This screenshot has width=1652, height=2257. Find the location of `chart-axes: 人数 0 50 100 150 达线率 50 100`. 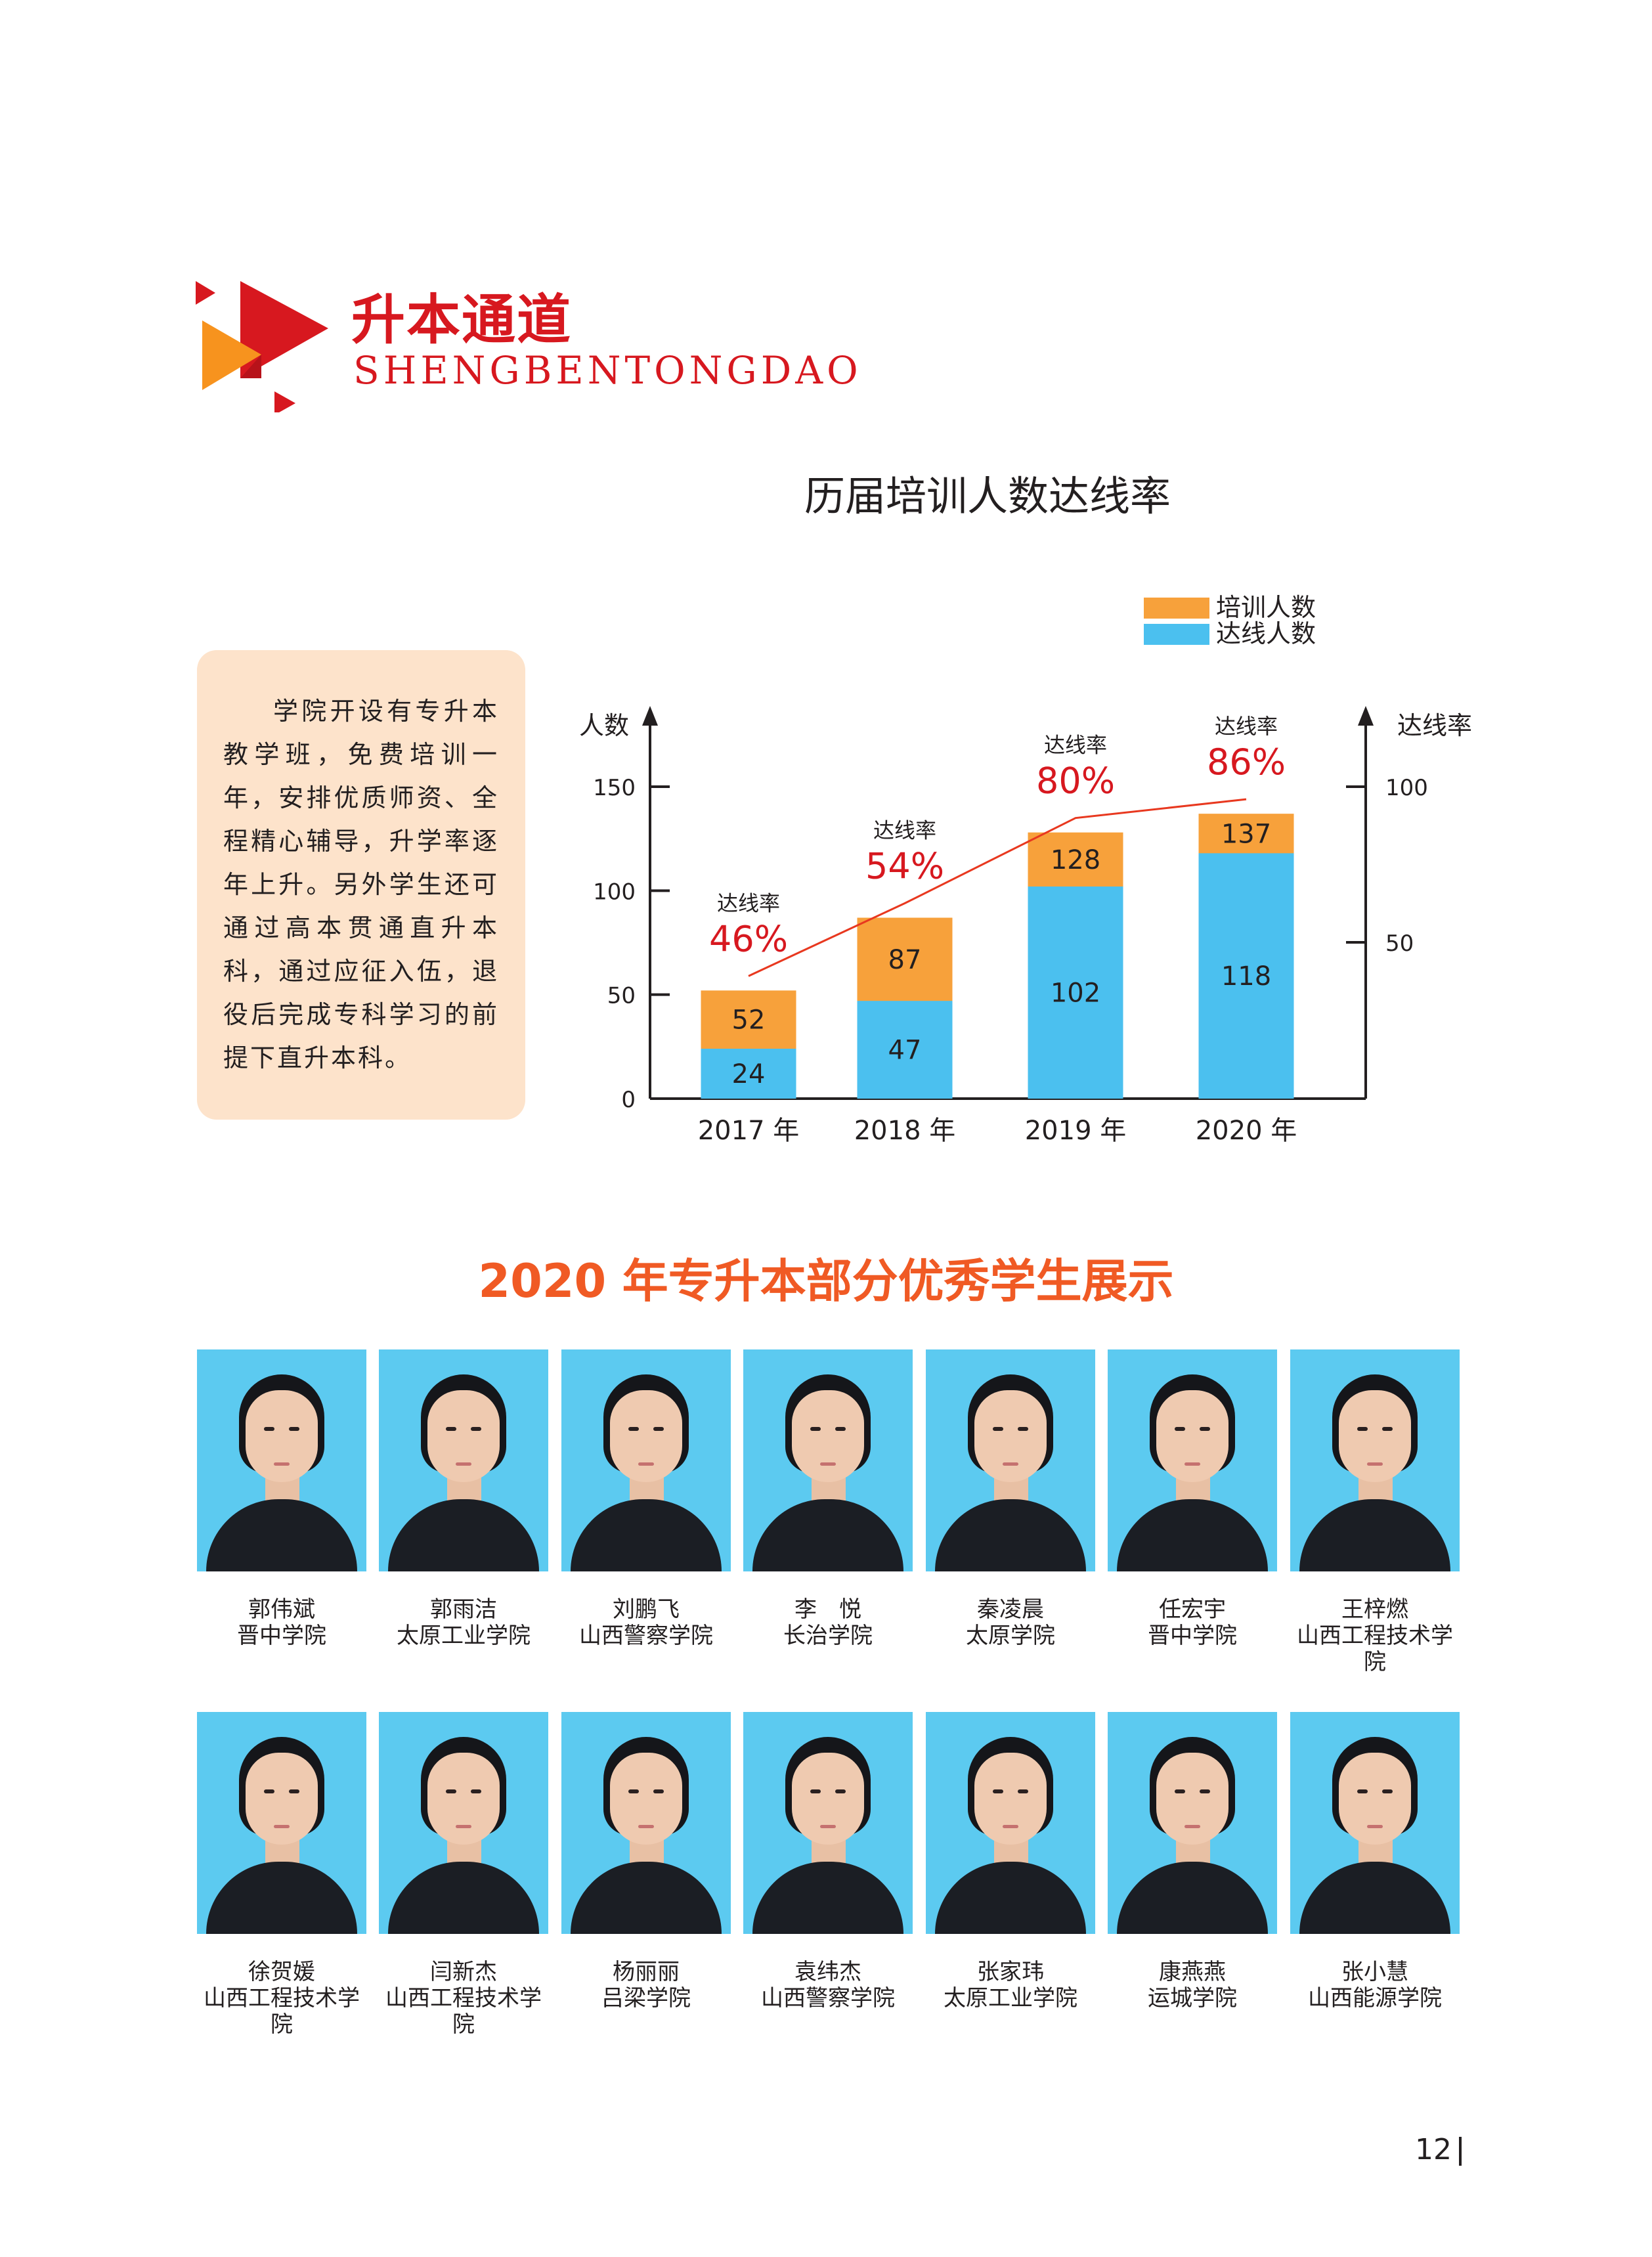

chart-axes: 人数 0 50 100 150 达线率 50 100 is located at coordinates (1025, 909).